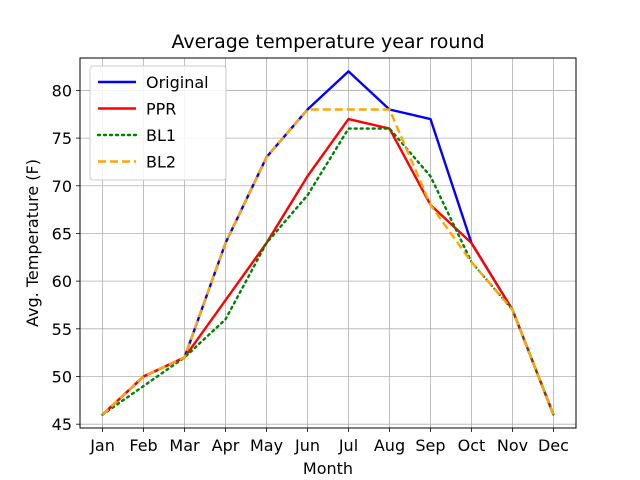  I want to click on legend-label-bl1: BL1, so click(161, 135).